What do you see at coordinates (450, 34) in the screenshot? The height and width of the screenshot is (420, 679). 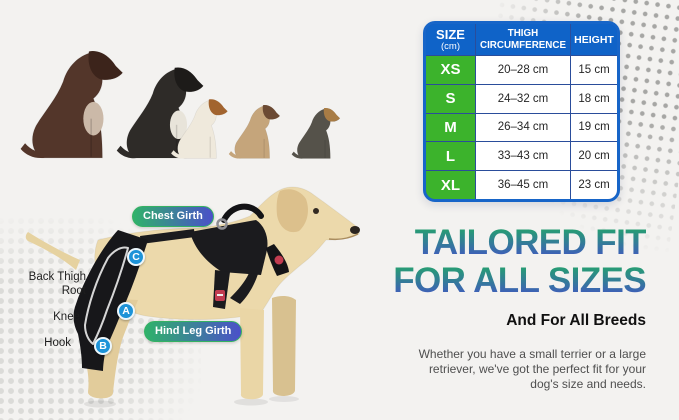 I see `header-size-text: SIZE` at bounding box center [450, 34].